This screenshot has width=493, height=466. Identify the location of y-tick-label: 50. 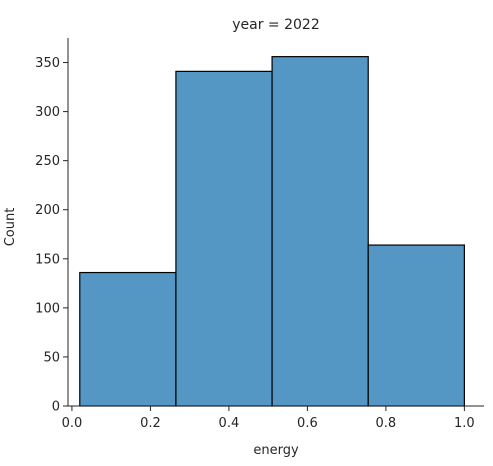
(51, 357).